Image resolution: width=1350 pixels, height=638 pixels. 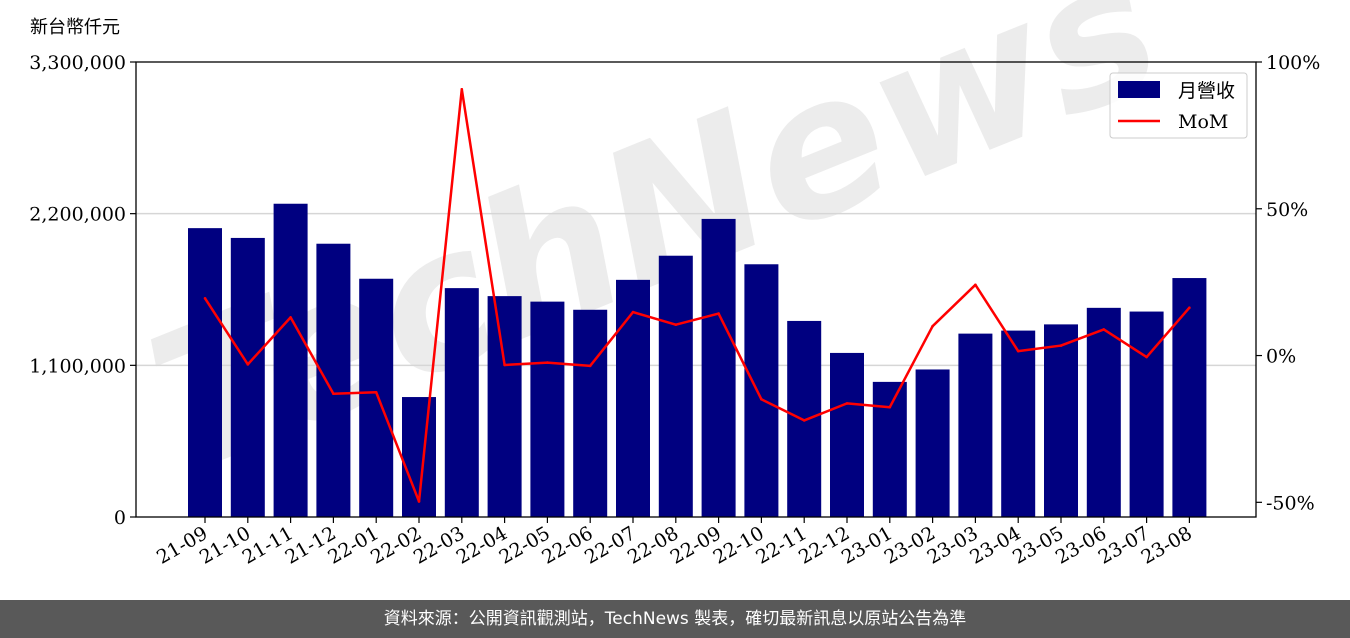 What do you see at coordinates (1281, 357) in the screenshot?
I see `yright-tick-label: 0%` at bounding box center [1281, 357].